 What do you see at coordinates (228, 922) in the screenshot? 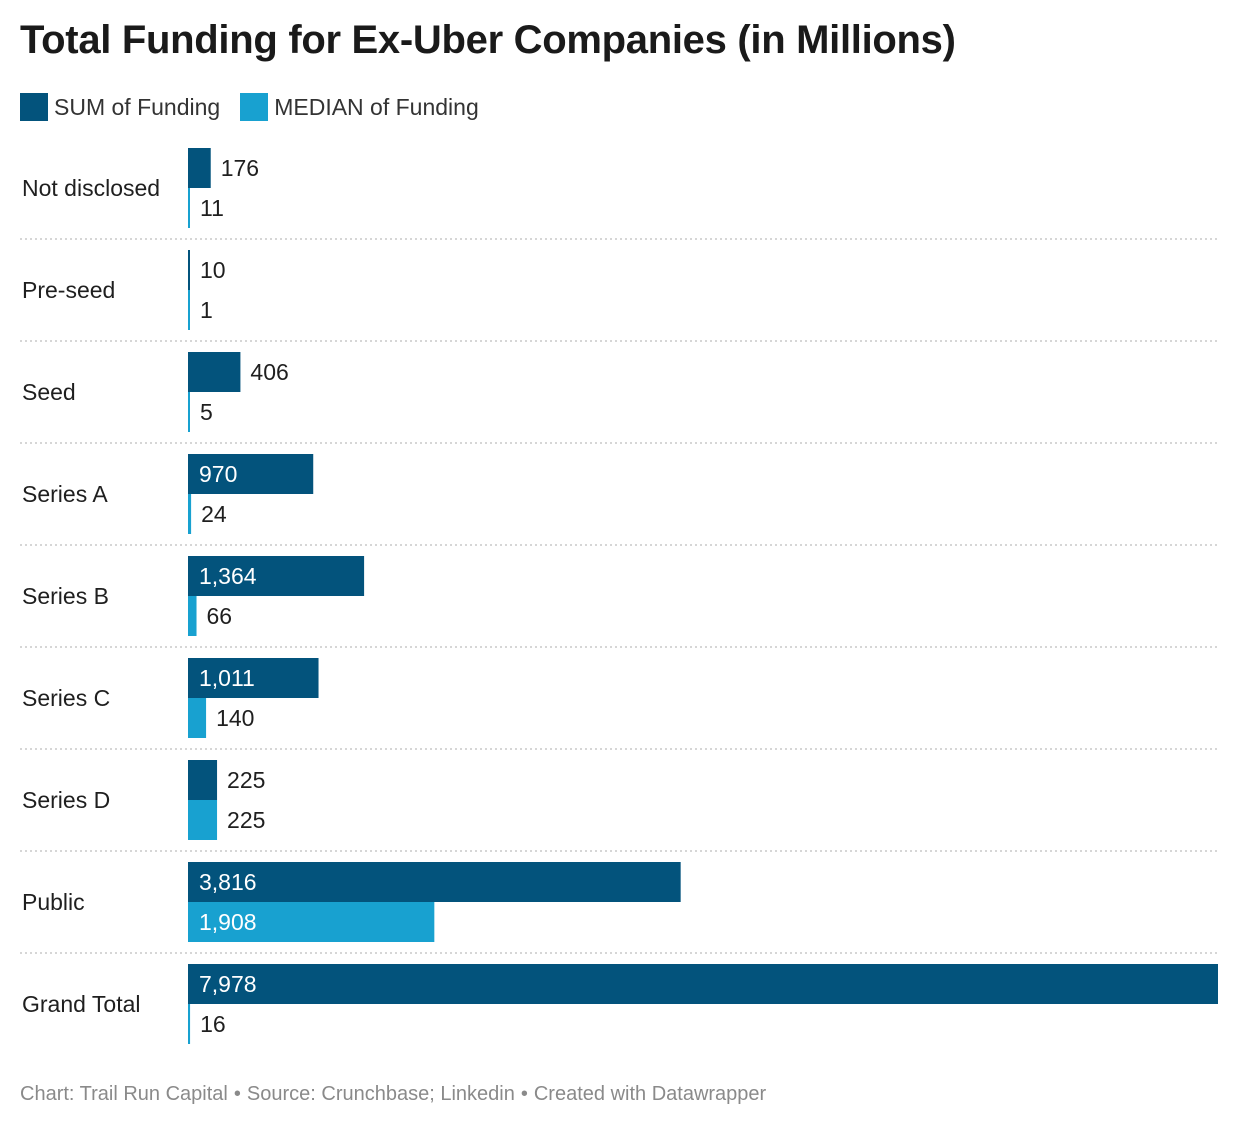
I see `value-label-median-public: 1,908` at bounding box center [228, 922].